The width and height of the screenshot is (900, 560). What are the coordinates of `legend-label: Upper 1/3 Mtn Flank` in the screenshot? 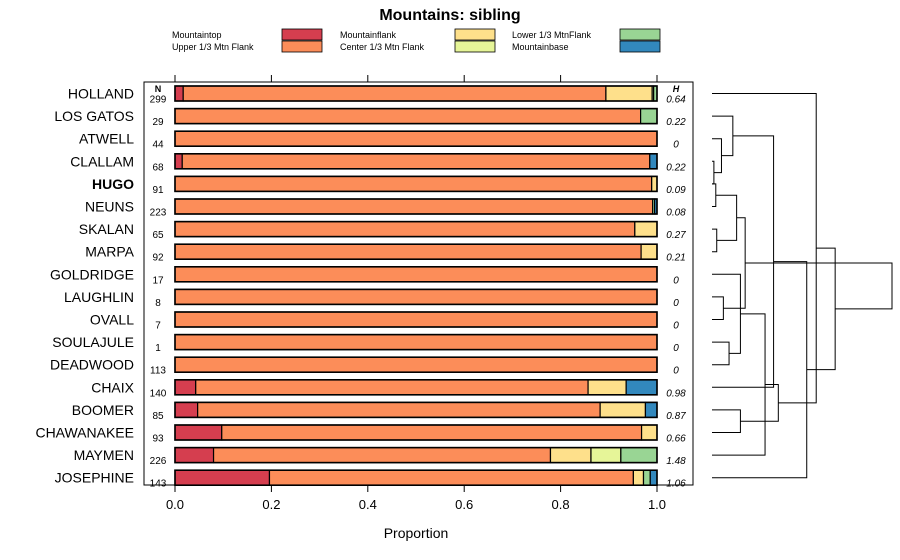 It's located at (213, 47).